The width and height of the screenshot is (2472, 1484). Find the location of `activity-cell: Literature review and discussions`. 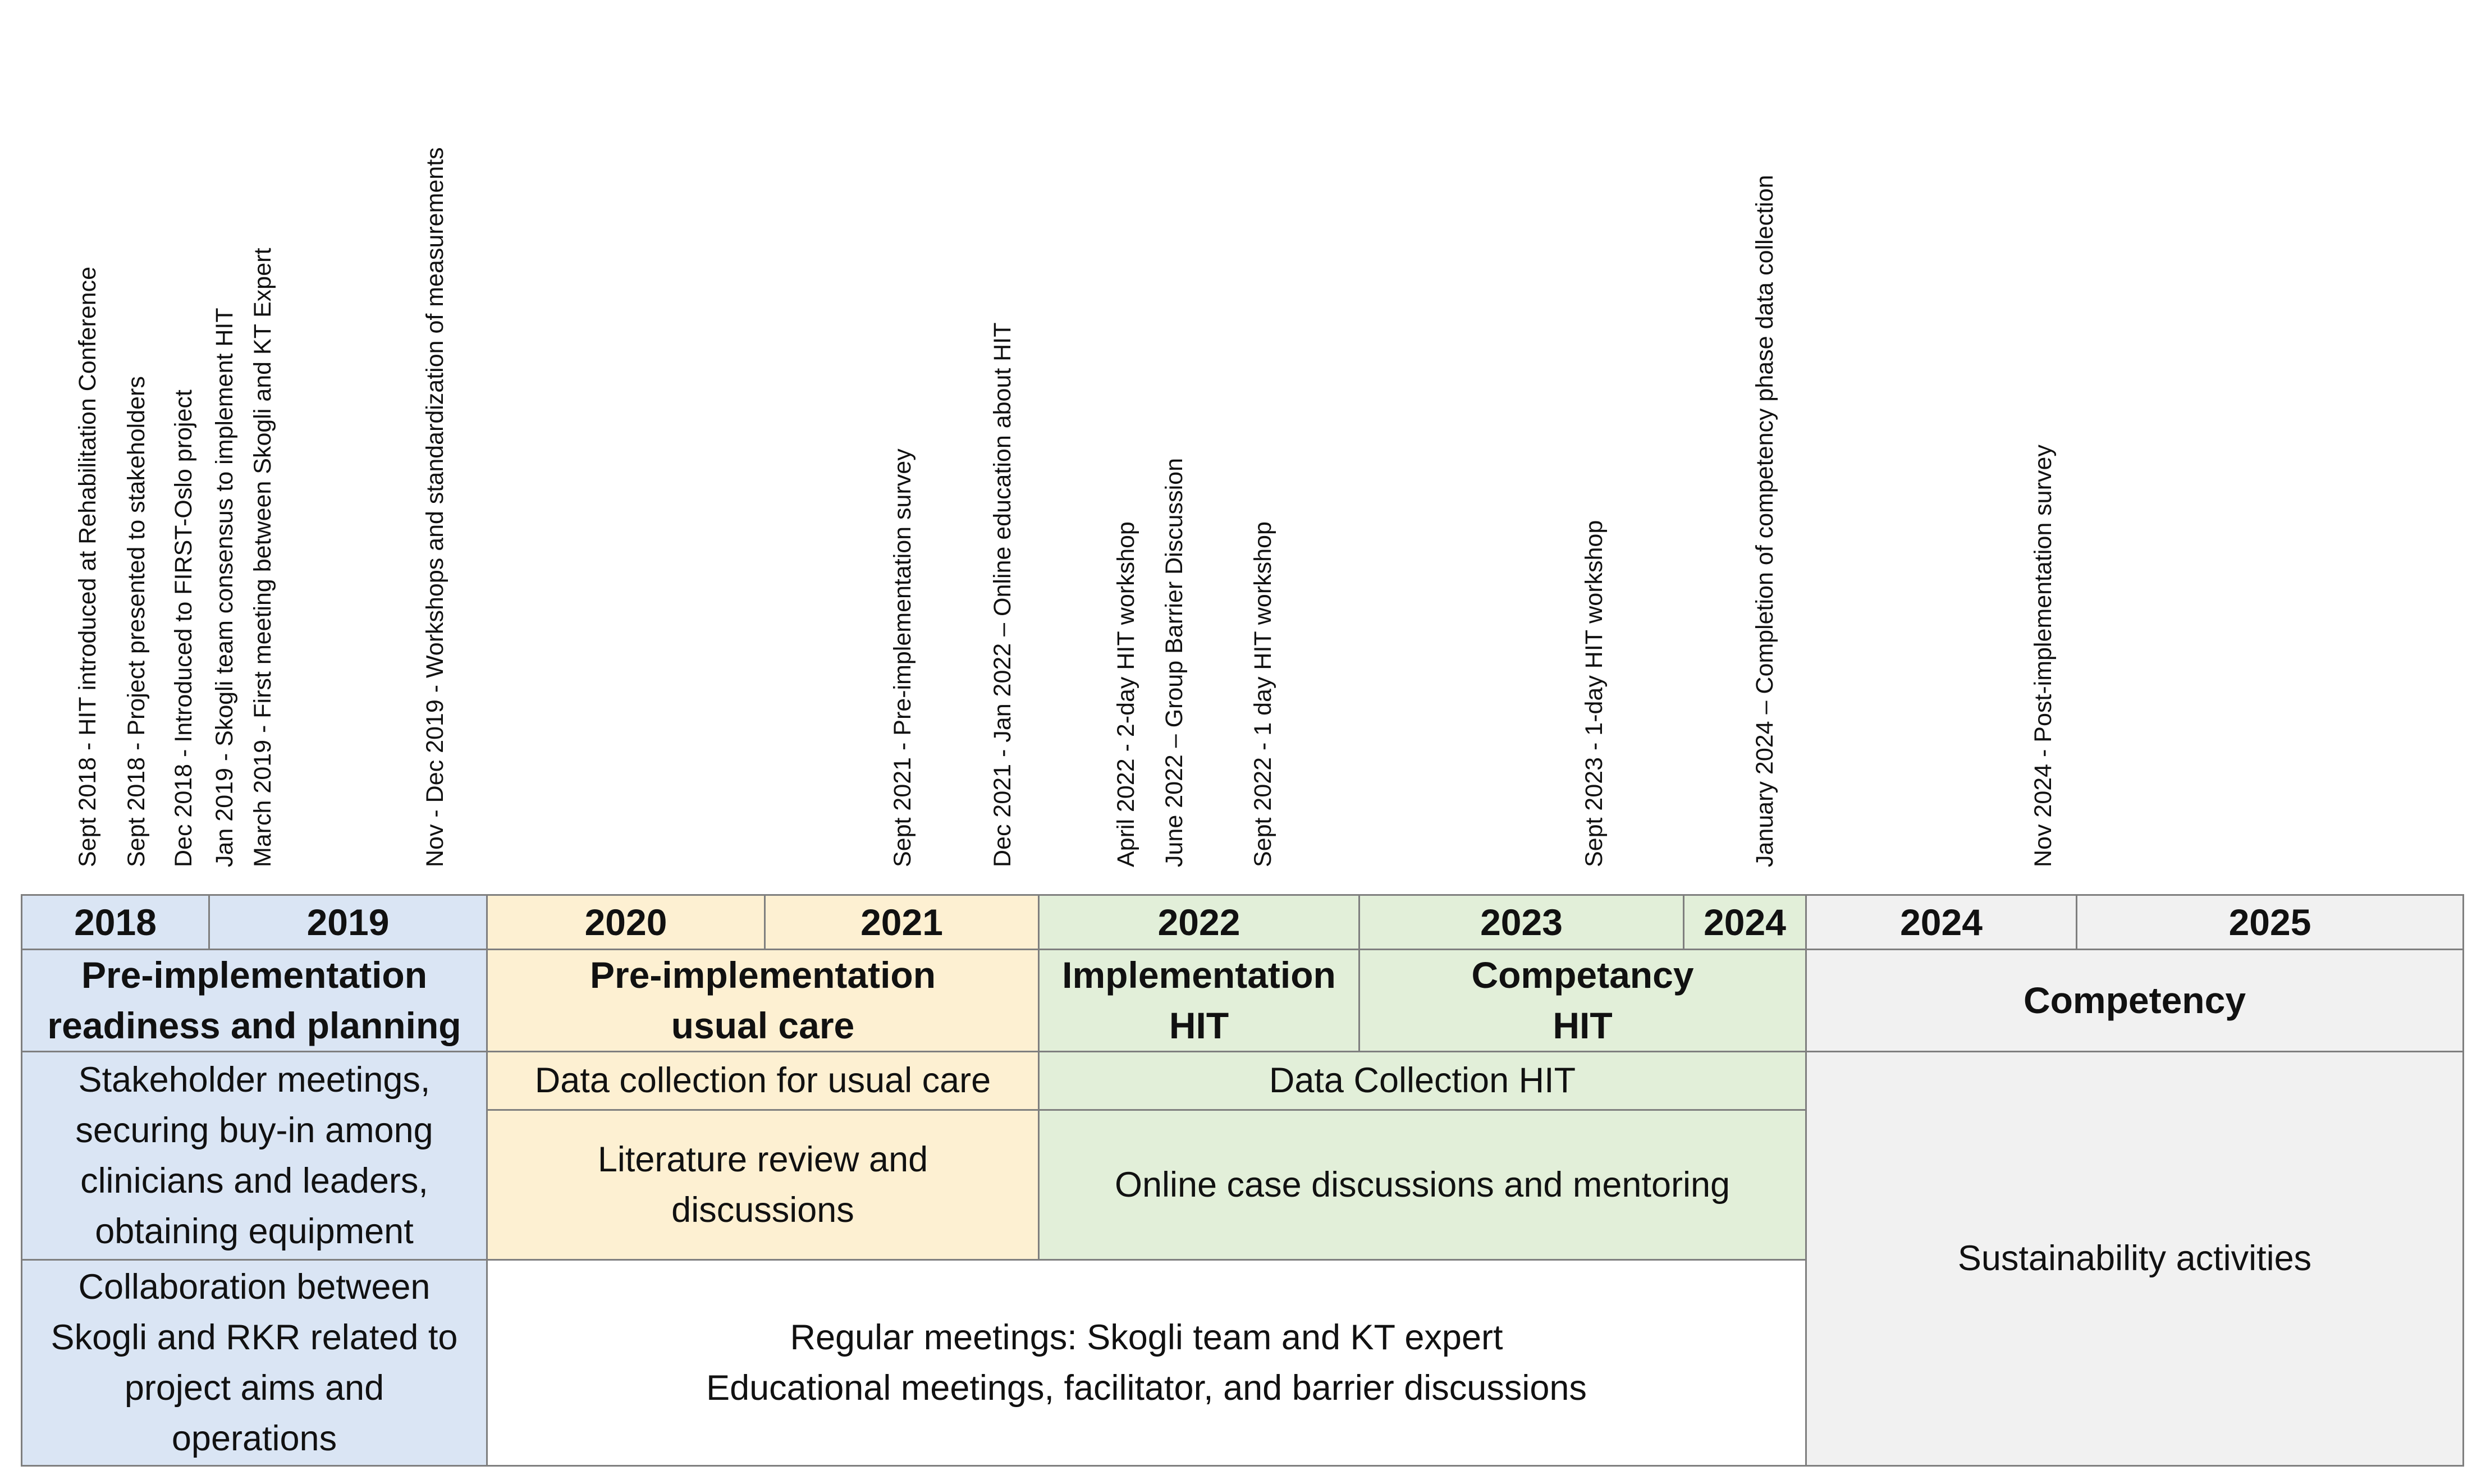

activity-cell: Literature review and discussions is located at coordinates (763, 1185).